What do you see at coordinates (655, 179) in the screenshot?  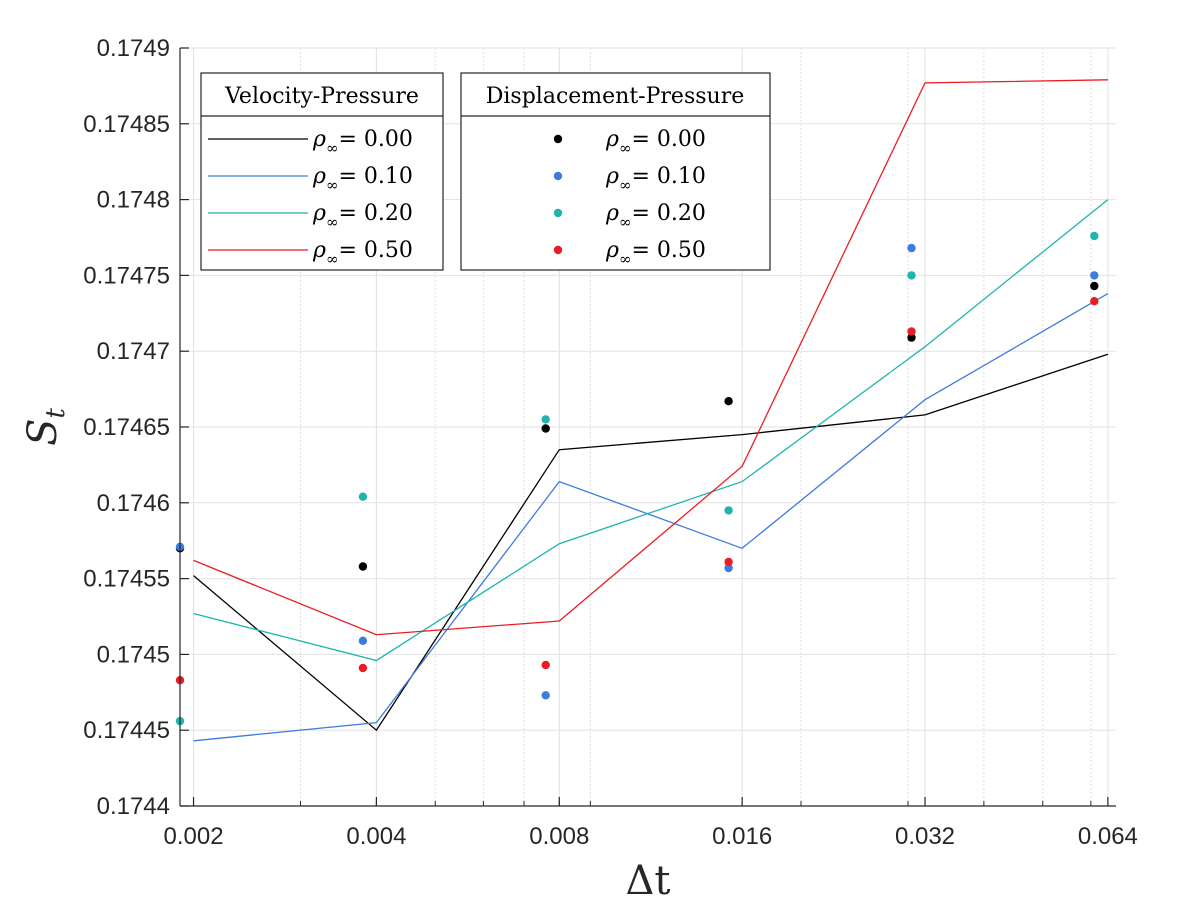 I see `legend-displacement-label-rho-0.10: ρ∞= 0.10` at bounding box center [655, 179].